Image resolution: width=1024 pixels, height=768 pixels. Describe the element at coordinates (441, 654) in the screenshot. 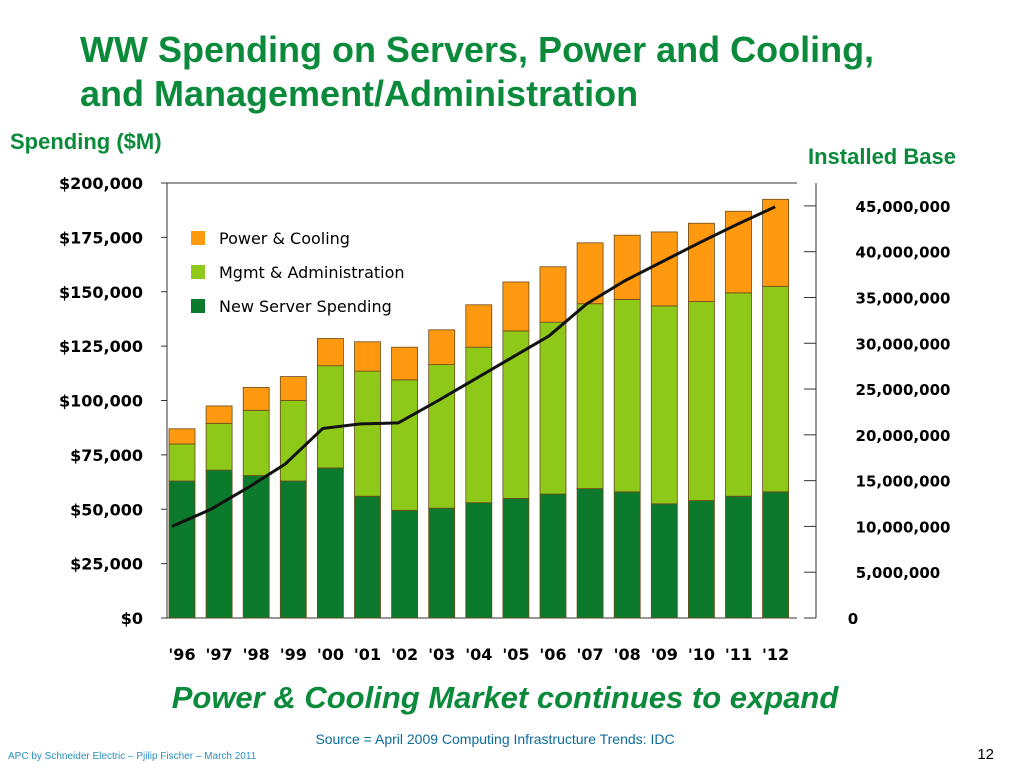

I see `x-tick-label: '03` at that location.